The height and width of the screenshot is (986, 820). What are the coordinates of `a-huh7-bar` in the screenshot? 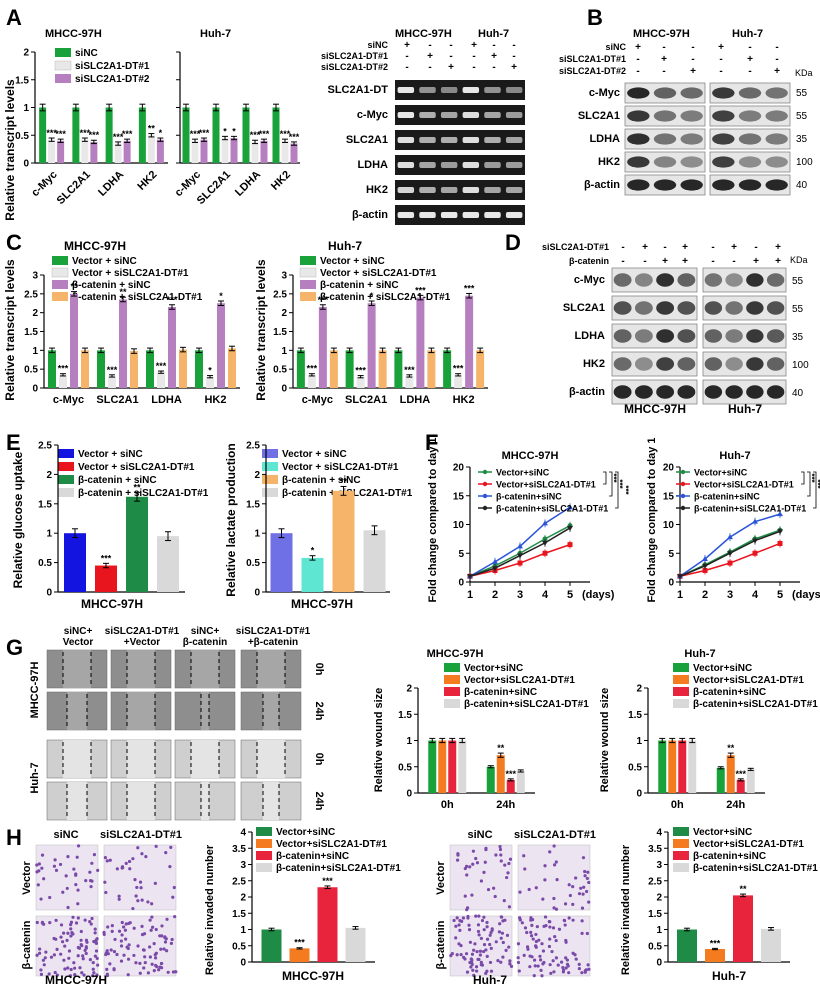 It's located at (186, 135).